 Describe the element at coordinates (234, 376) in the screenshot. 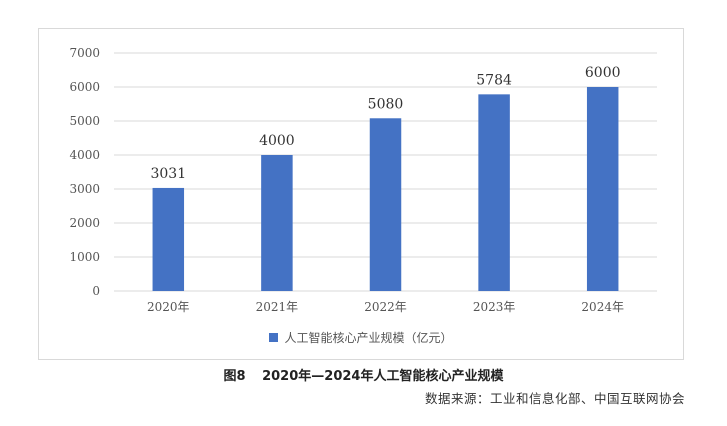

I see `figure-label: 图8` at that location.